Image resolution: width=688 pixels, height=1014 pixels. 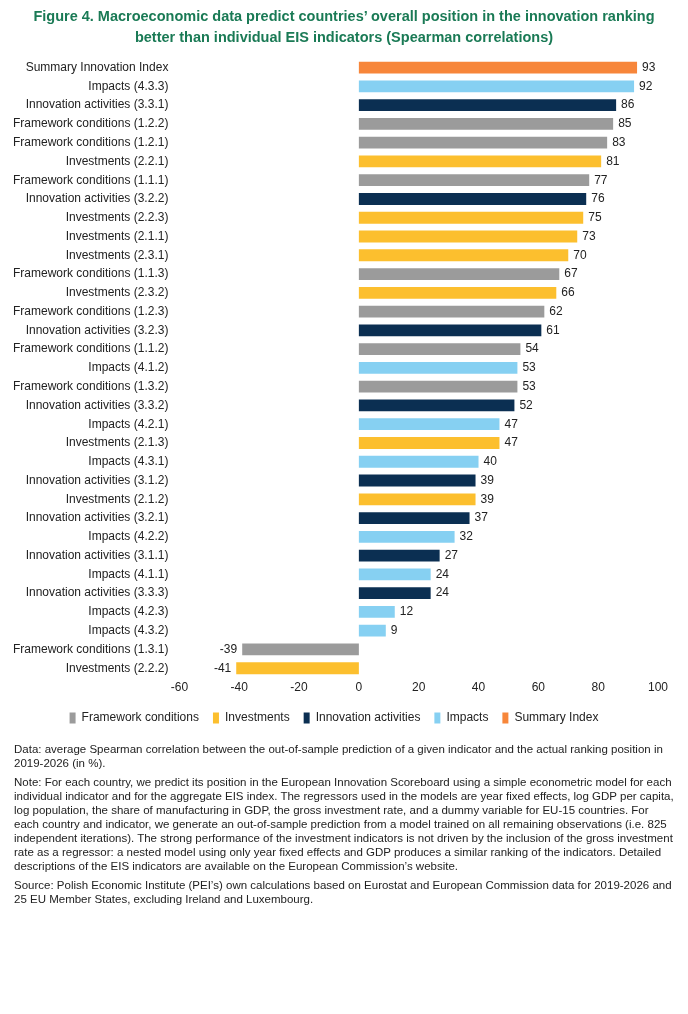 What do you see at coordinates (451, 554) in the screenshot?
I see `data-label: 27` at bounding box center [451, 554].